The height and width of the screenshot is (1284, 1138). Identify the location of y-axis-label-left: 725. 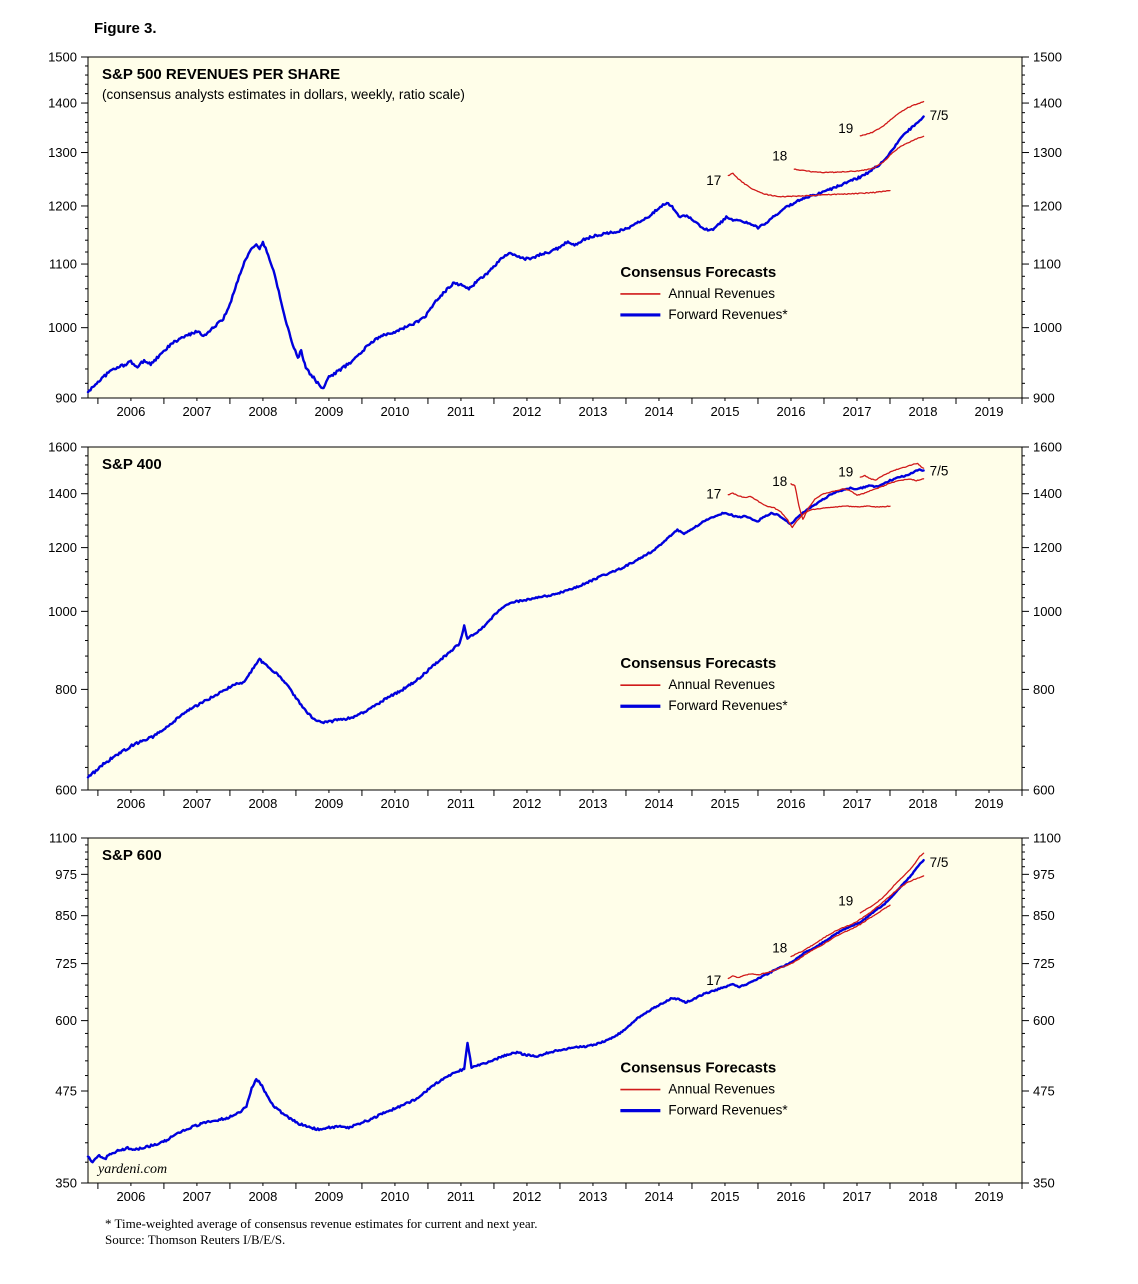
(66, 963).